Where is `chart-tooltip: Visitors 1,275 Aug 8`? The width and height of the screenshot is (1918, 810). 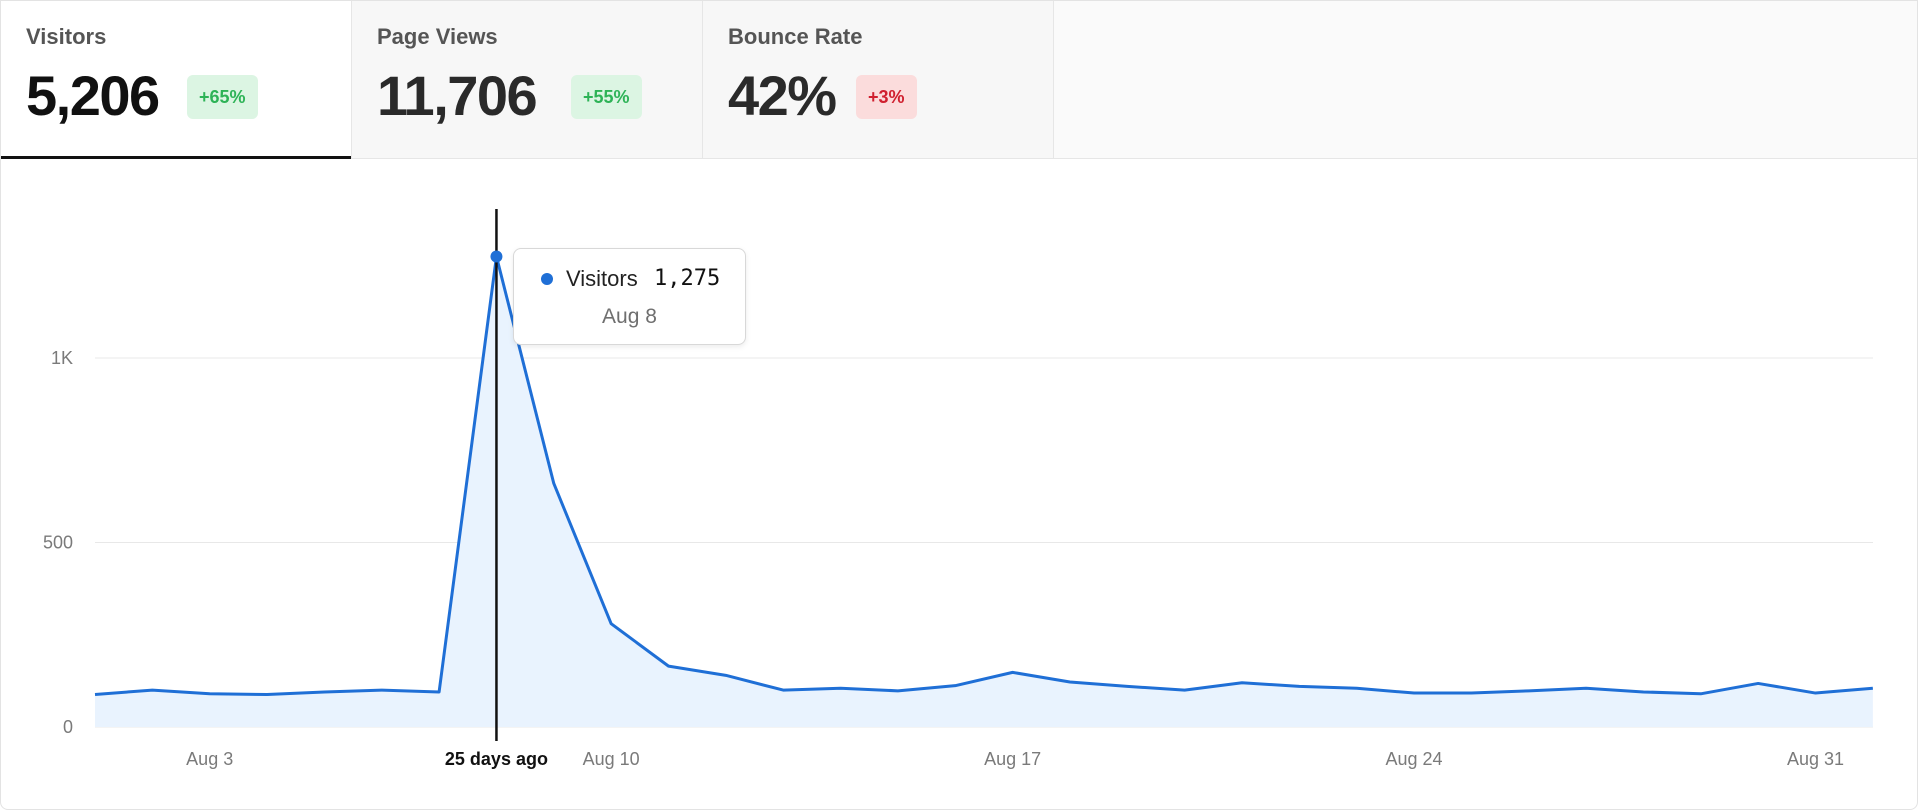 chart-tooltip: Visitors 1,275 Aug 8 is located at coordinates (629, 296).